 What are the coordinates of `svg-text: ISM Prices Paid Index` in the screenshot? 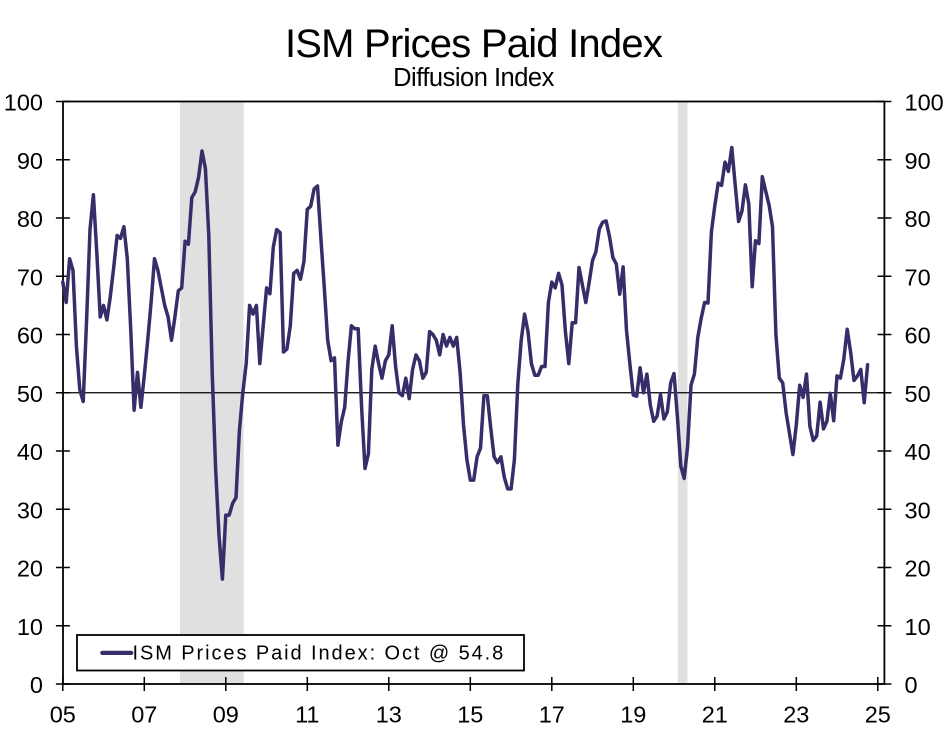 It's located at (474, 44).